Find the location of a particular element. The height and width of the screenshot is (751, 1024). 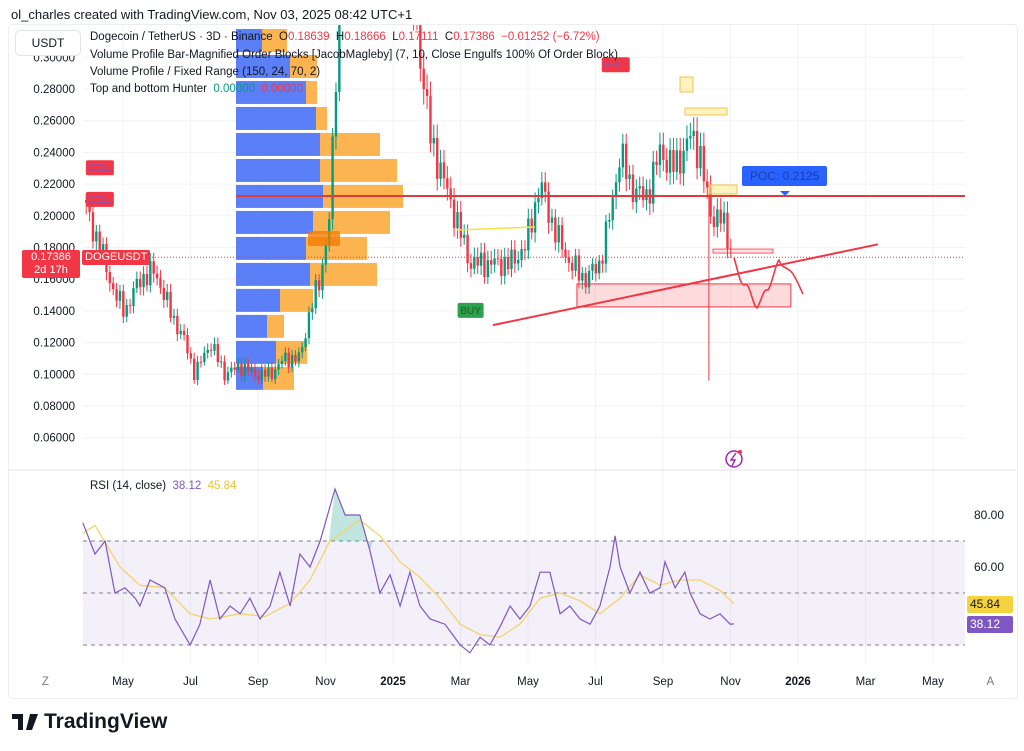

price-tick-label: 0.26000 is located at coordinates (54, 122).